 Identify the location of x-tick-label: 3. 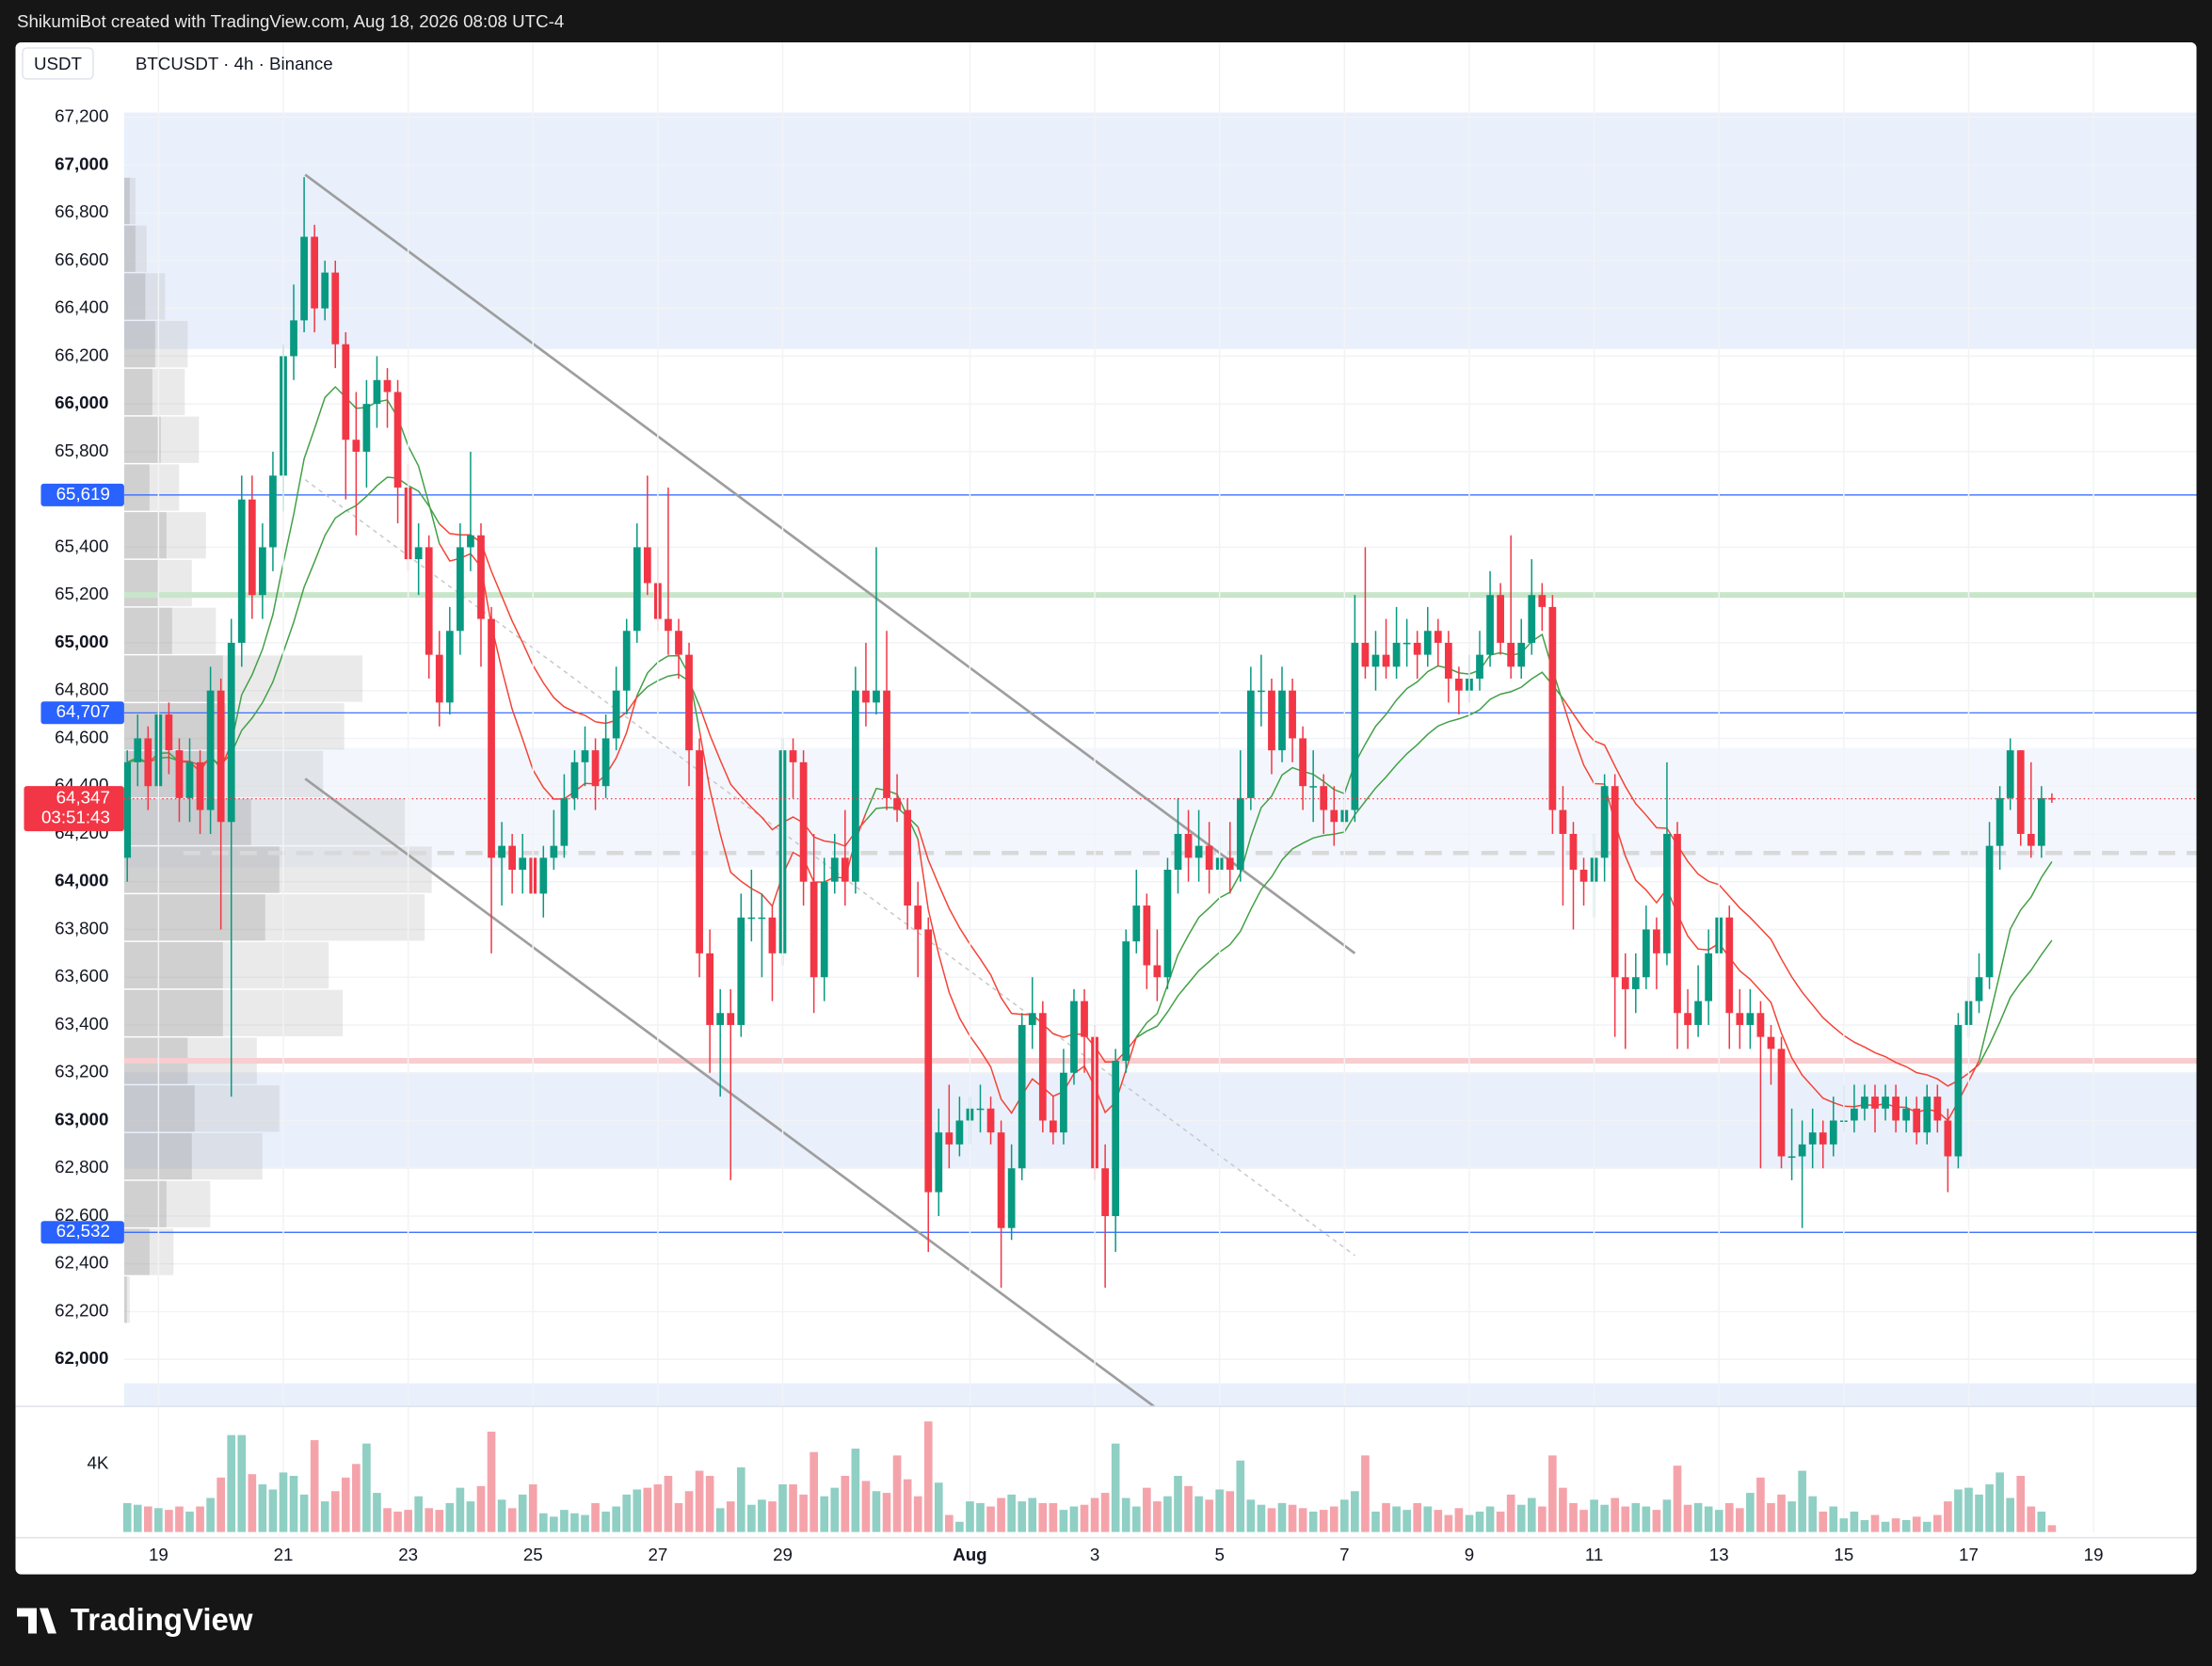
(1094, 1554).